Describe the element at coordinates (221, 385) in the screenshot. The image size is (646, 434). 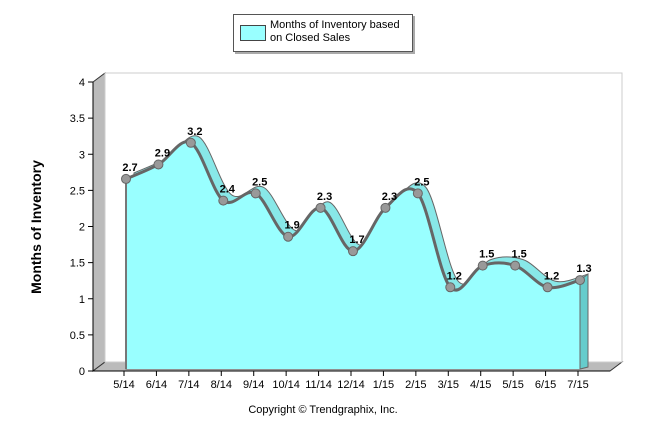
I see `x-tick-label: 8/14` at that location.